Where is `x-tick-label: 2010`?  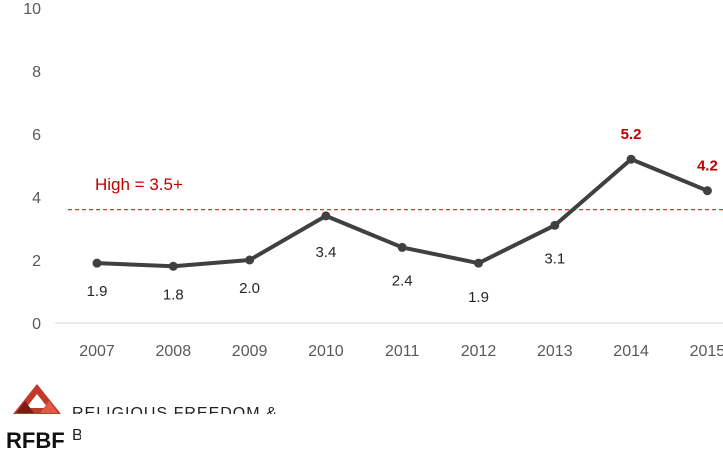 x-tick-label: 2010 is located at coordinates (326, 351).